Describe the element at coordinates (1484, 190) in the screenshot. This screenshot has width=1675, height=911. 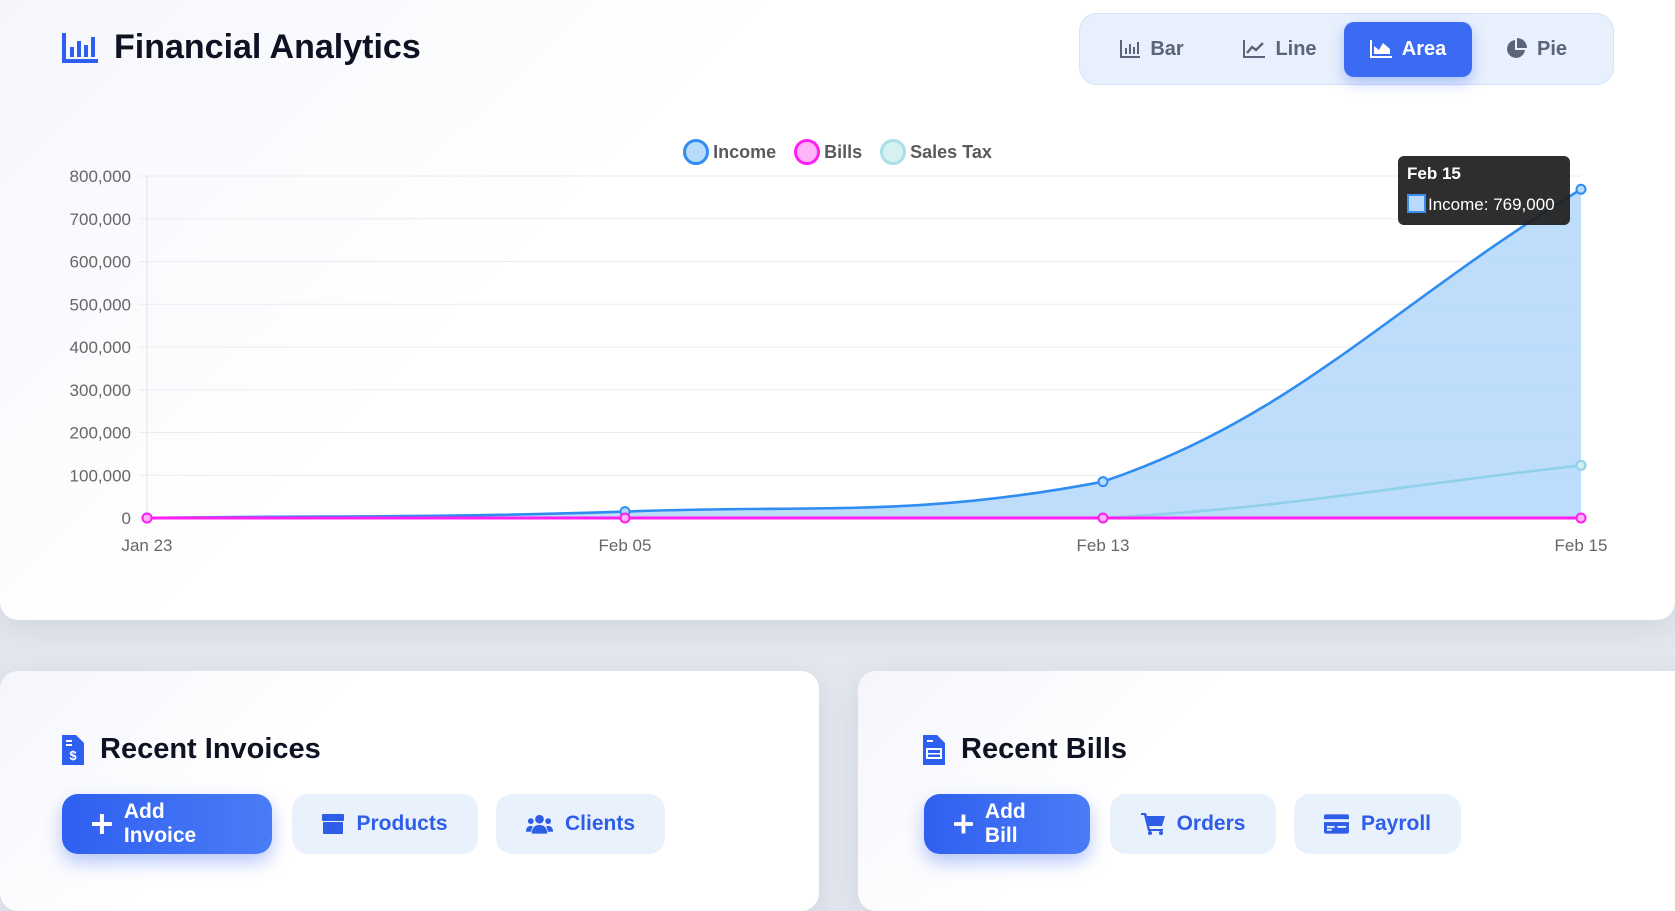
I see `chart-tooltip: Feb 15 Income: 769,000` at that location.